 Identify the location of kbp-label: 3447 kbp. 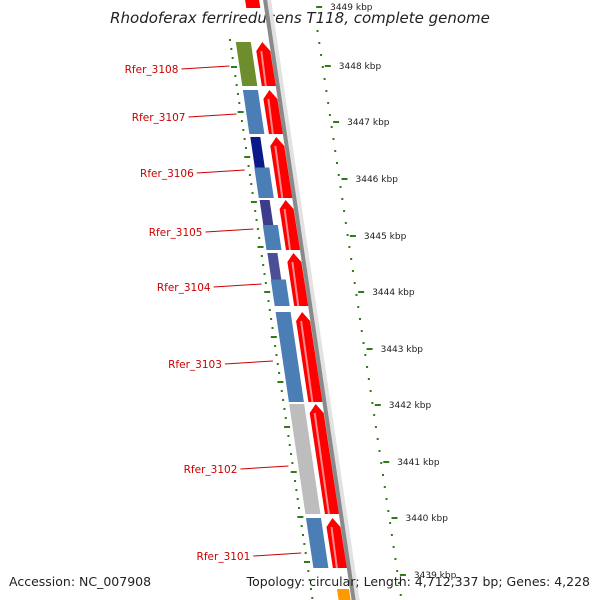
(368, 123).